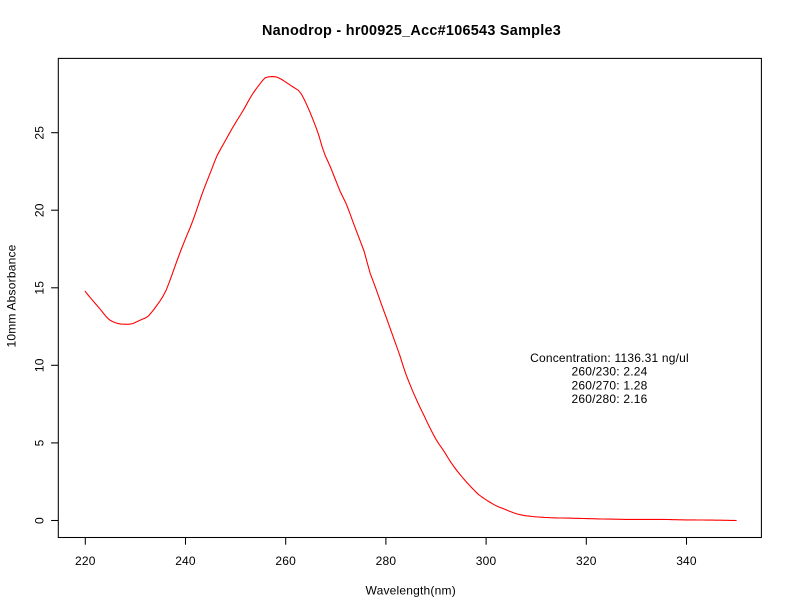  I want to click on svg-text: 260/270: 1.28, so click(609, 385).